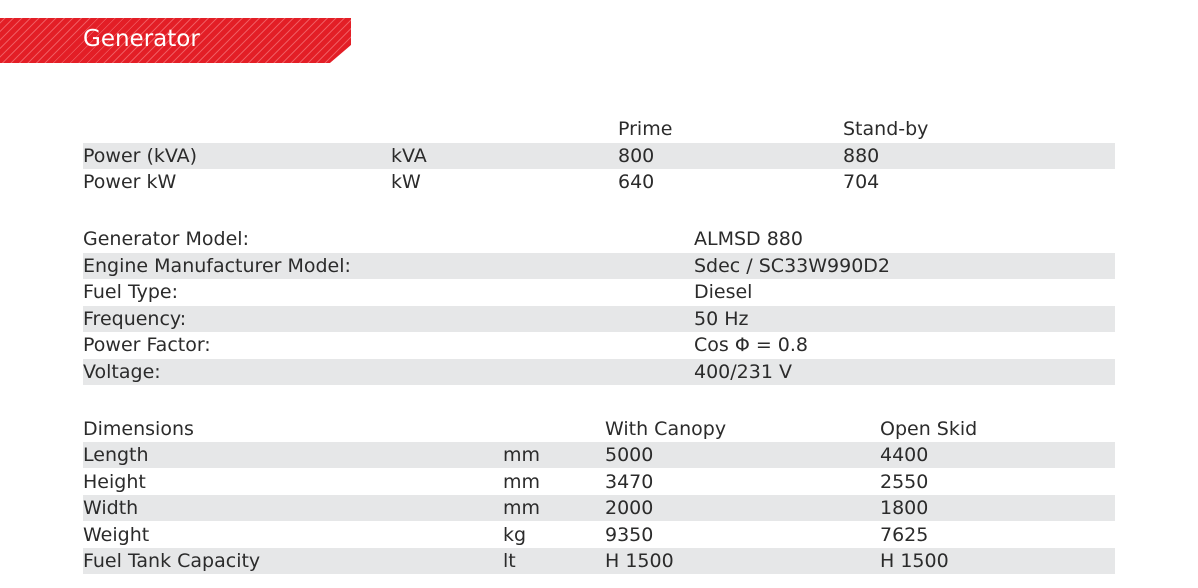 This screenshot has height=588, width=1198. I want to click on row-canopy: 3470, so click(629, 482).